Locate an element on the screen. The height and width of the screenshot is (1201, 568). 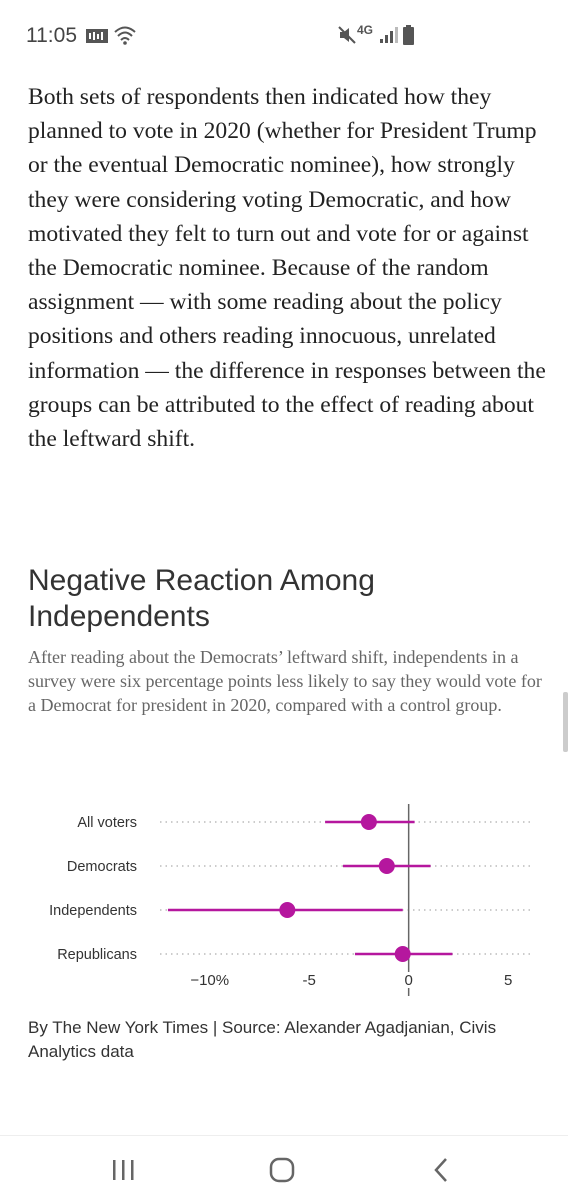
notification-app-icon is located at coordinates (97, 38).